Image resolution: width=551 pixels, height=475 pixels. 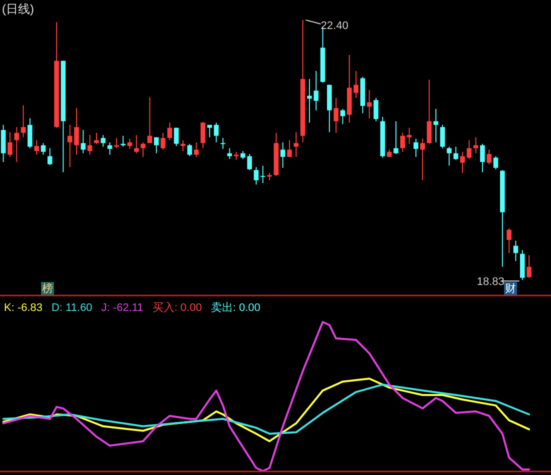 What do you see at coordinates (177, 307) in the screenshot?
I see `text: 买入: 0.00` at bounding box center [177, 307].